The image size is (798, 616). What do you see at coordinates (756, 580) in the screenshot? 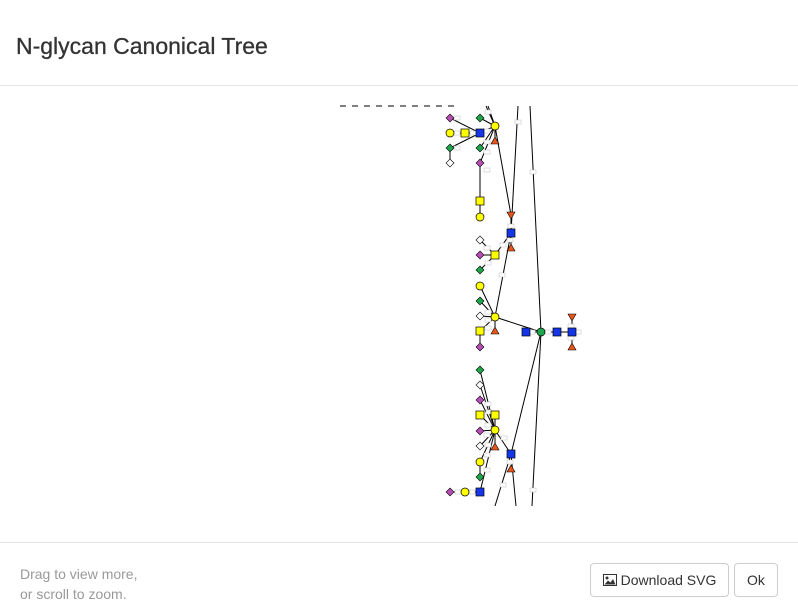
I see `ok-button: Ok` at bounding box center [756, 580].